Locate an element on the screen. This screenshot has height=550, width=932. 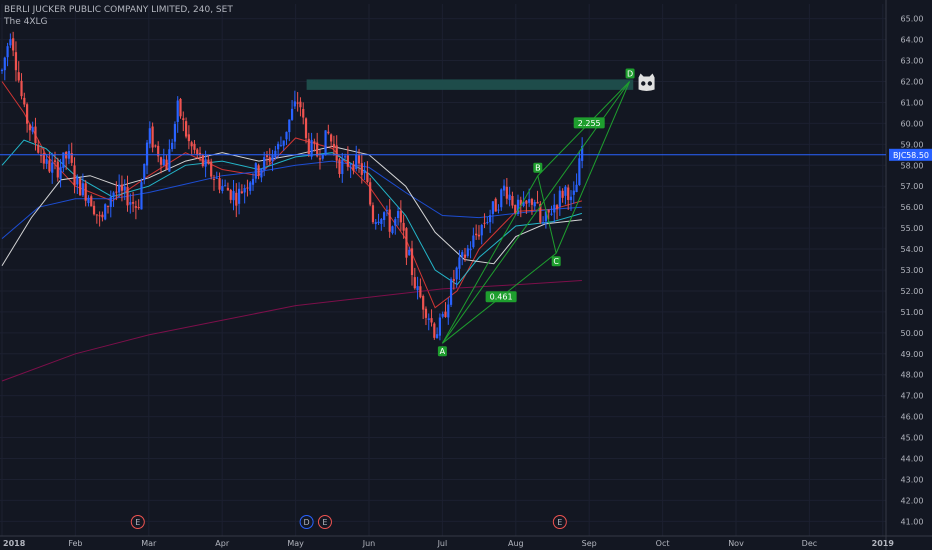
price-tick-label: 48.00 is located at coordinates (912, 375).